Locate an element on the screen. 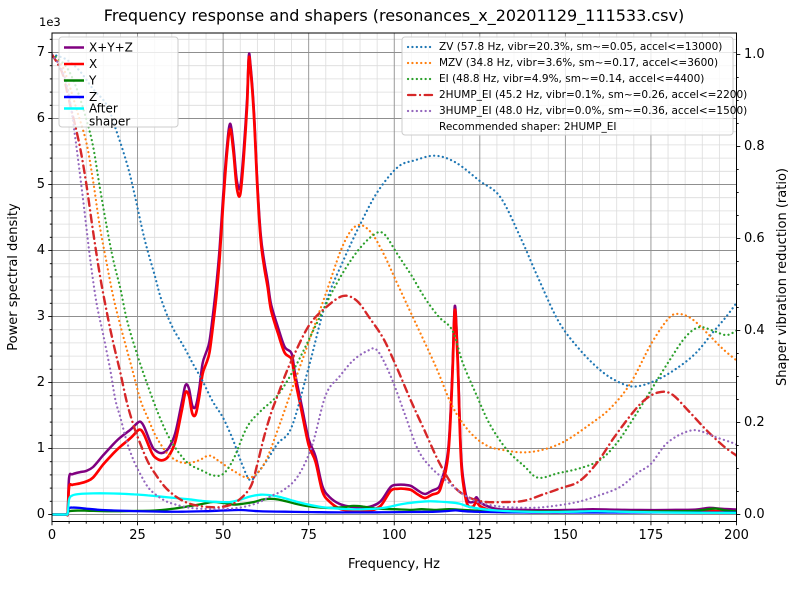  y-right-tick-label: 0.0 is located at coordinates (754, 514).